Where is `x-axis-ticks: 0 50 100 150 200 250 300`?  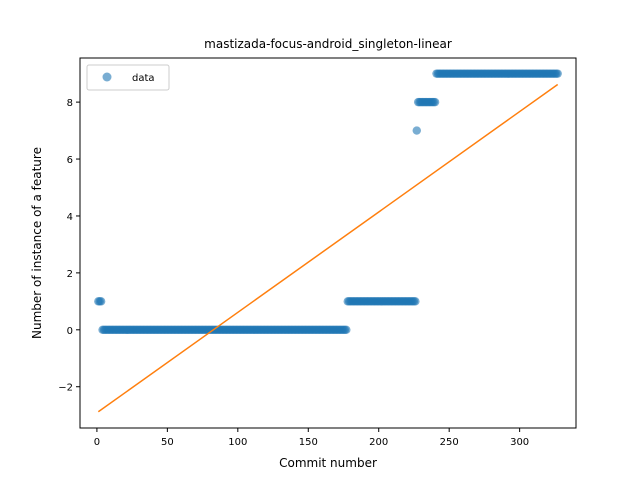
x-axis-ticks: 0 50 100 150 200 250 300 is located at coordinates (311, 438).